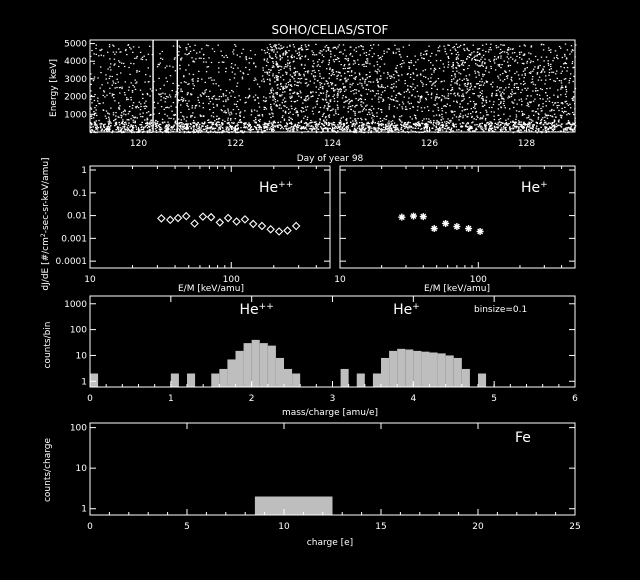  Describe the element at coordinates (74, 239) in the screenshot. I see `p2-ytick-label: 0.001` at that location.